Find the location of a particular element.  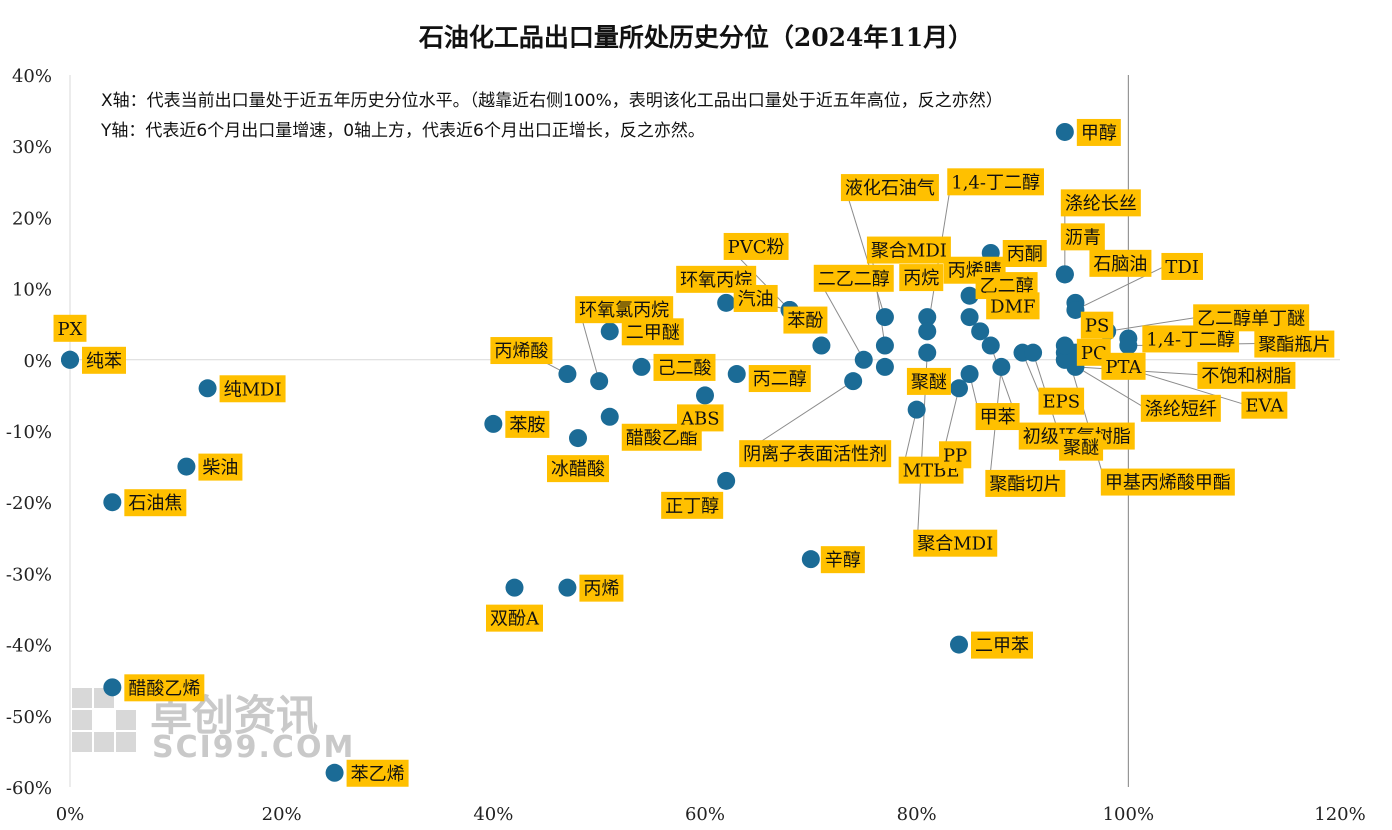

data-label: 1,4-丁二醇 is located at coordinates (995, 182).